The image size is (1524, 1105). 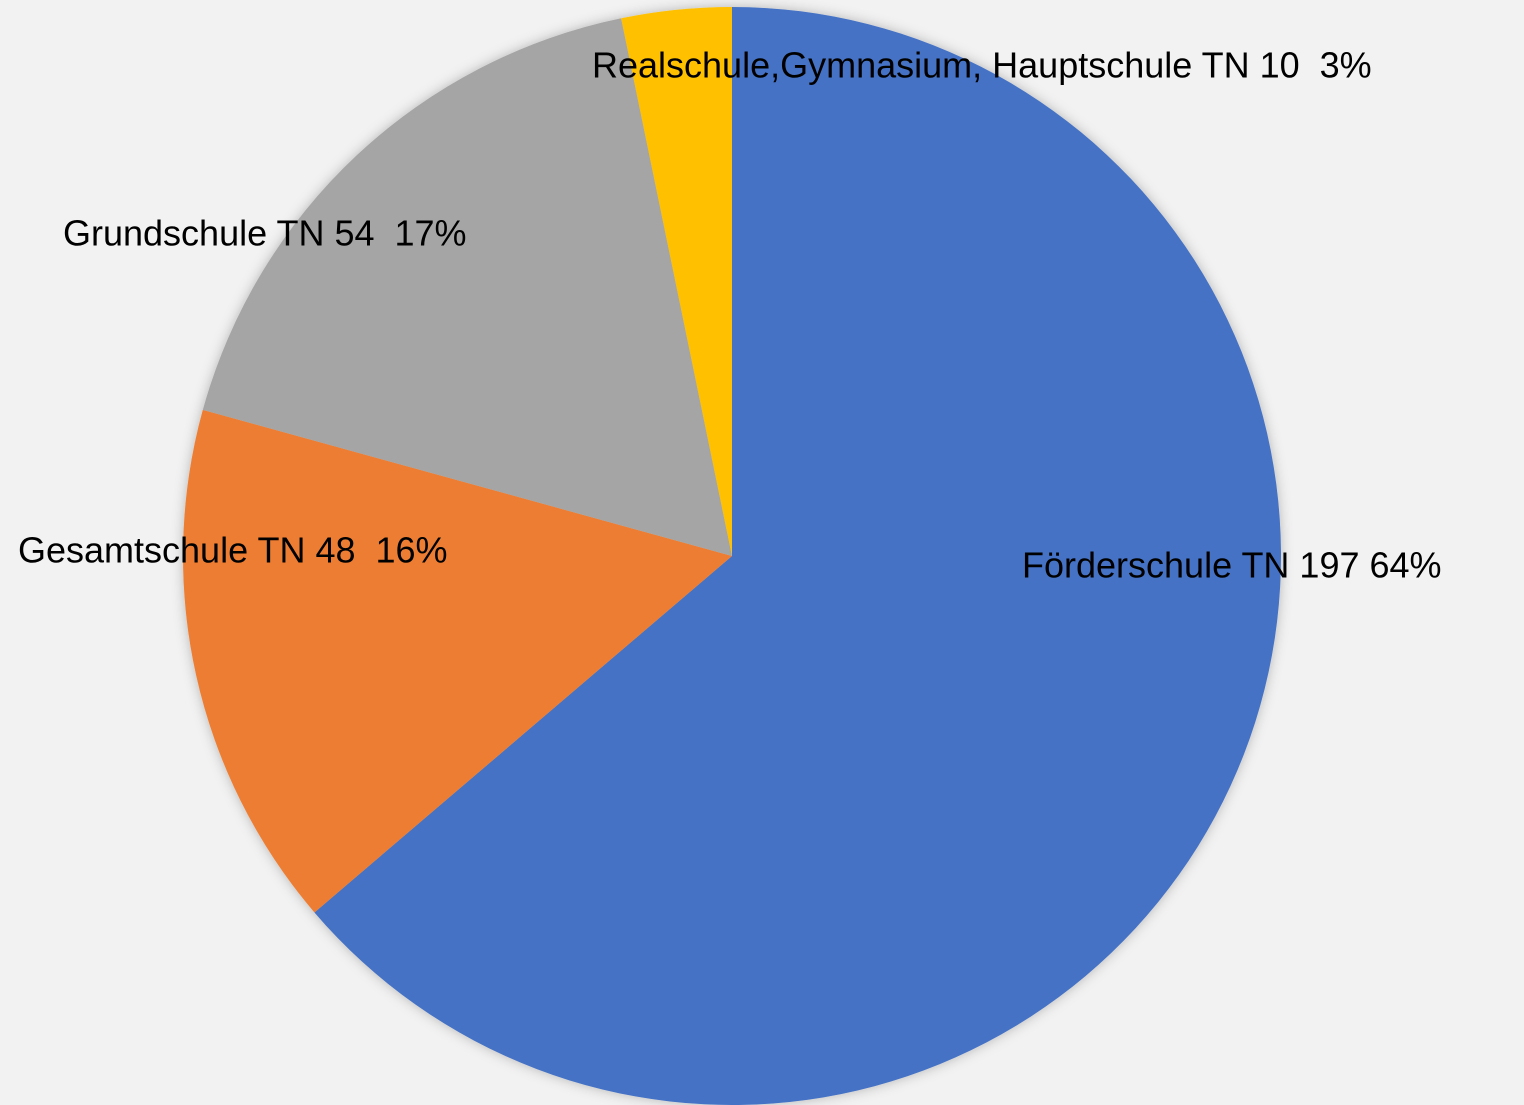 What do you see at coordinates (1232, 565) in the screenshot?
I see `slice-label: Förderschule TN 197 64%` at bounding box center [1232, 565].